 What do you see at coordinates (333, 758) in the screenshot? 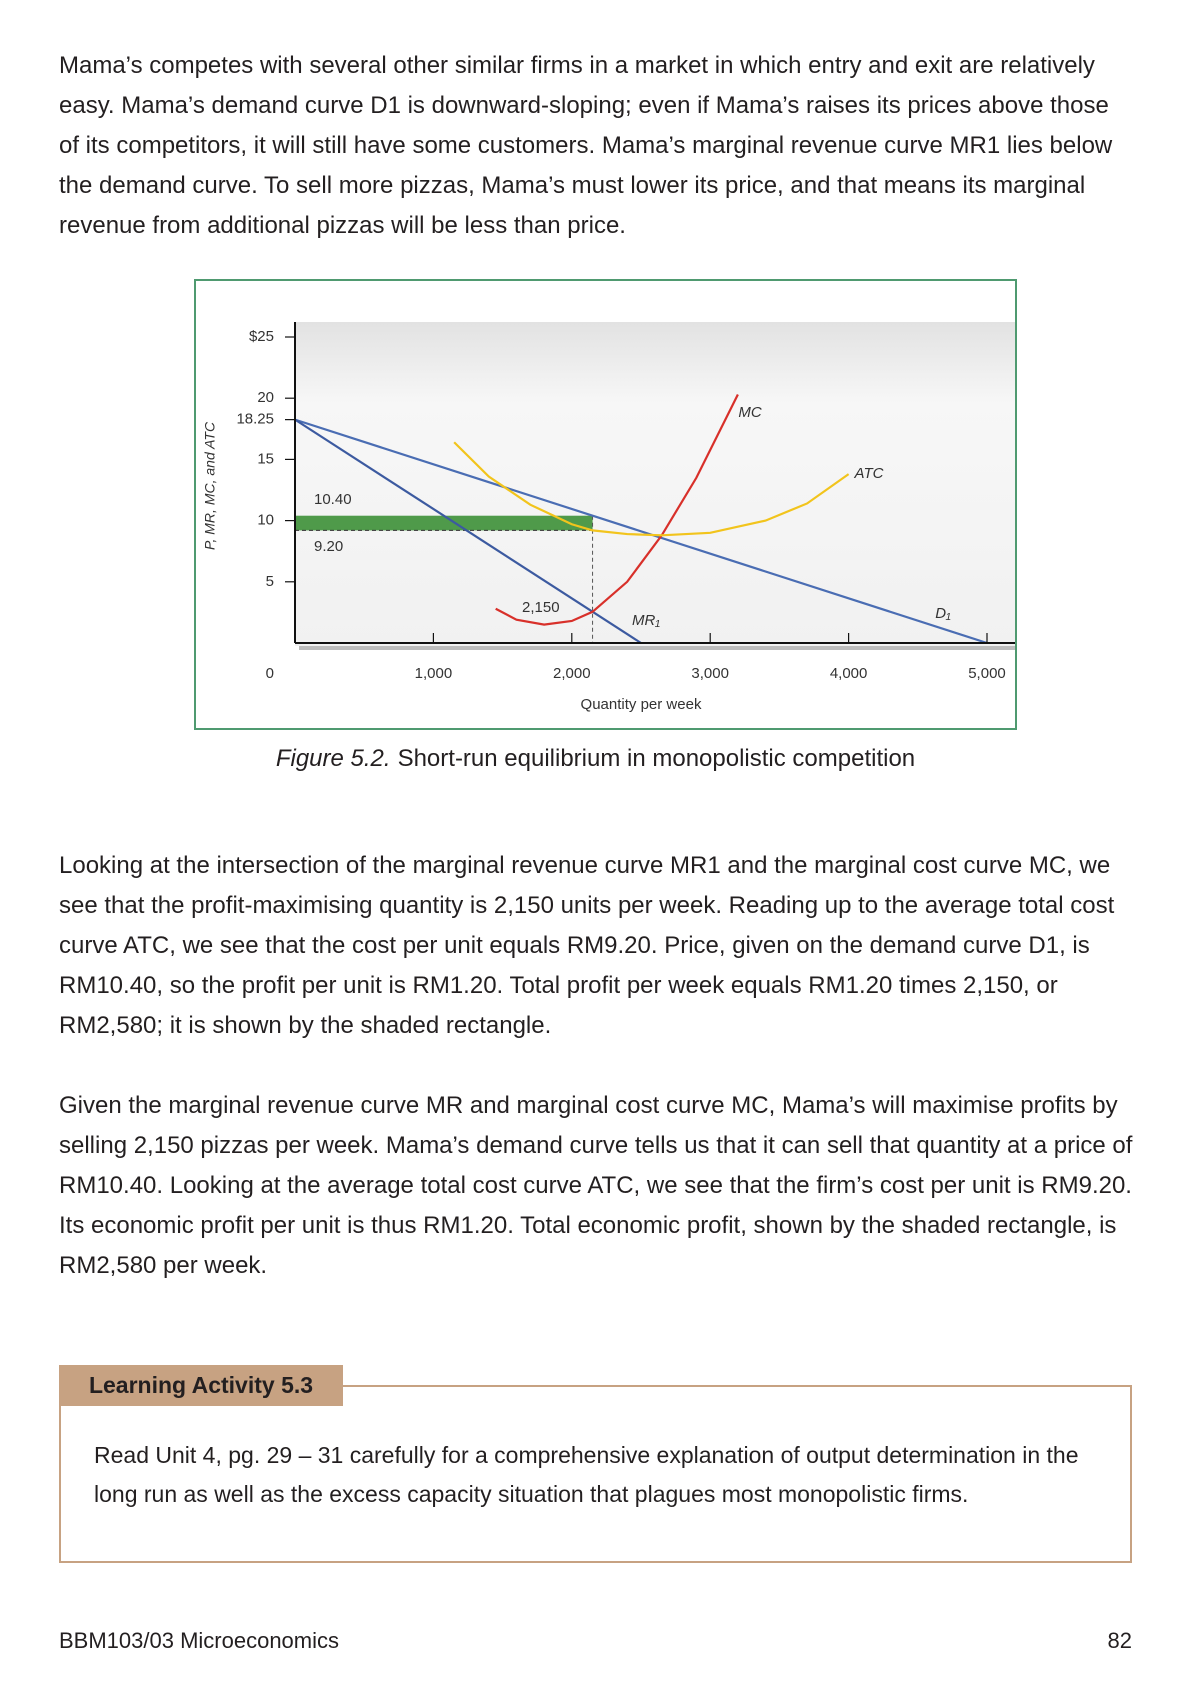
I see `caption-label: Figure 5.2.` at bounding box center [333, 758].